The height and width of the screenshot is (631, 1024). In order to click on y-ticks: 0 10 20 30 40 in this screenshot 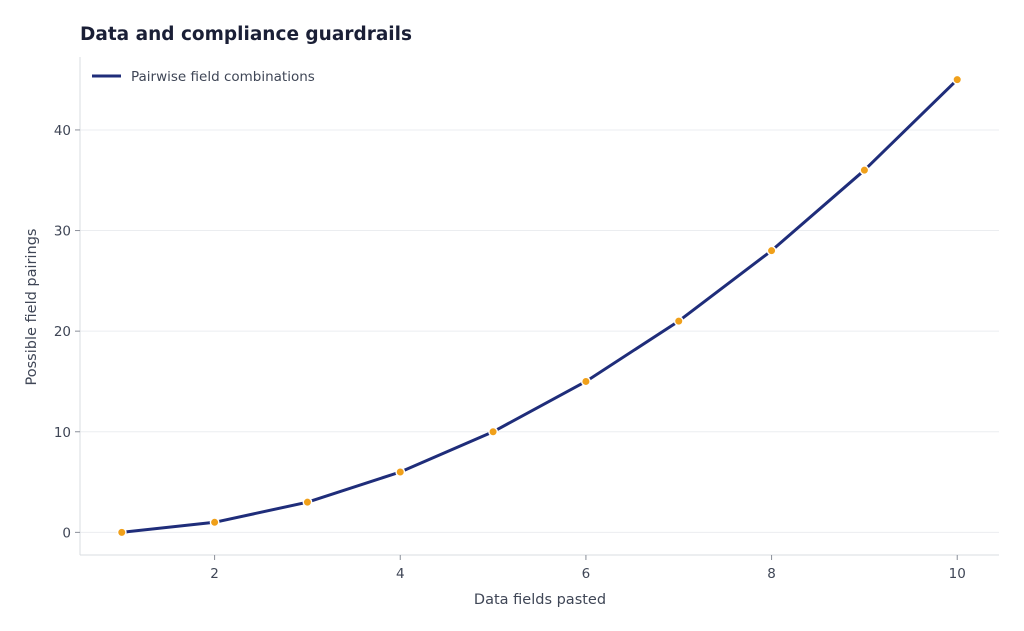, I will do `click(67, 332)`.